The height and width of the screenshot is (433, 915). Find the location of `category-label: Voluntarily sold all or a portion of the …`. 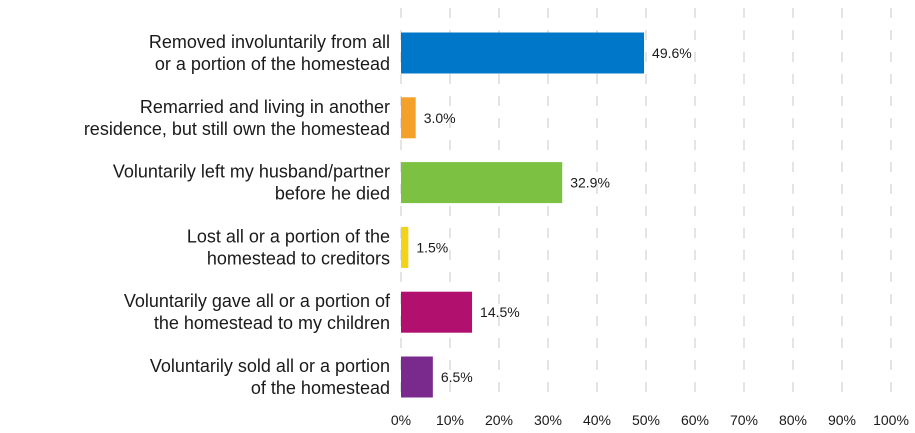

category-label: Voluntarily sold all or a portion of the … is located at coordinates (270, 377).